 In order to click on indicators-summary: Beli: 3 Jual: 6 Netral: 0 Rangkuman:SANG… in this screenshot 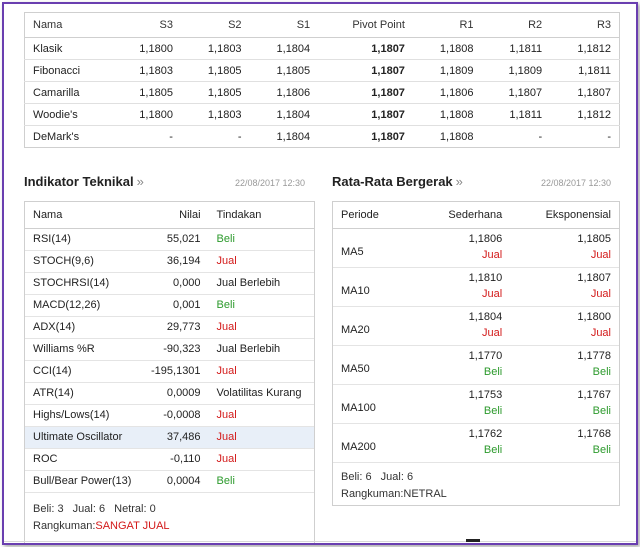, I will do `click(169, 514)`.